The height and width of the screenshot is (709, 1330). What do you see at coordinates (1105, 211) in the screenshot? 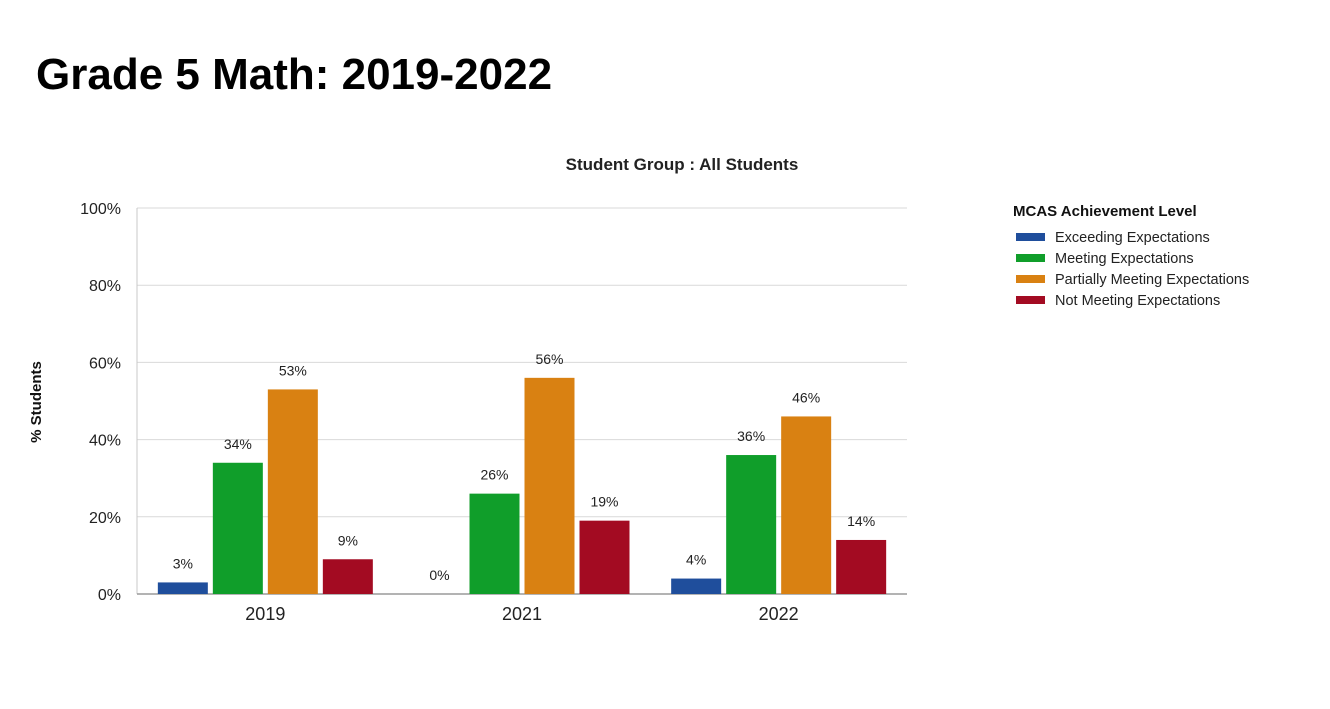
I see `legend-title: MCAS Achievement Level` at bounding box center [1105, 211].